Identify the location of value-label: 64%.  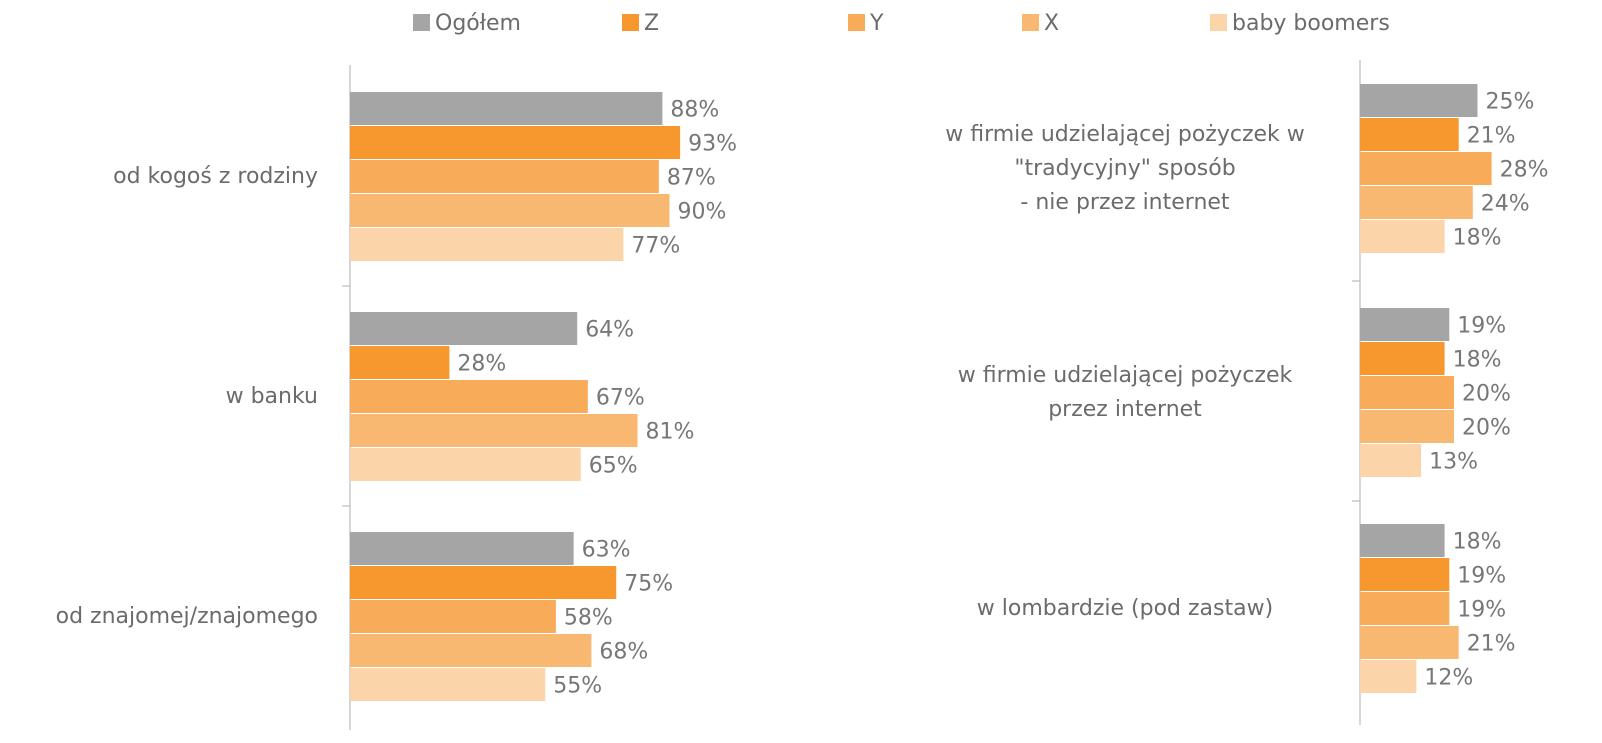
(609, 330).